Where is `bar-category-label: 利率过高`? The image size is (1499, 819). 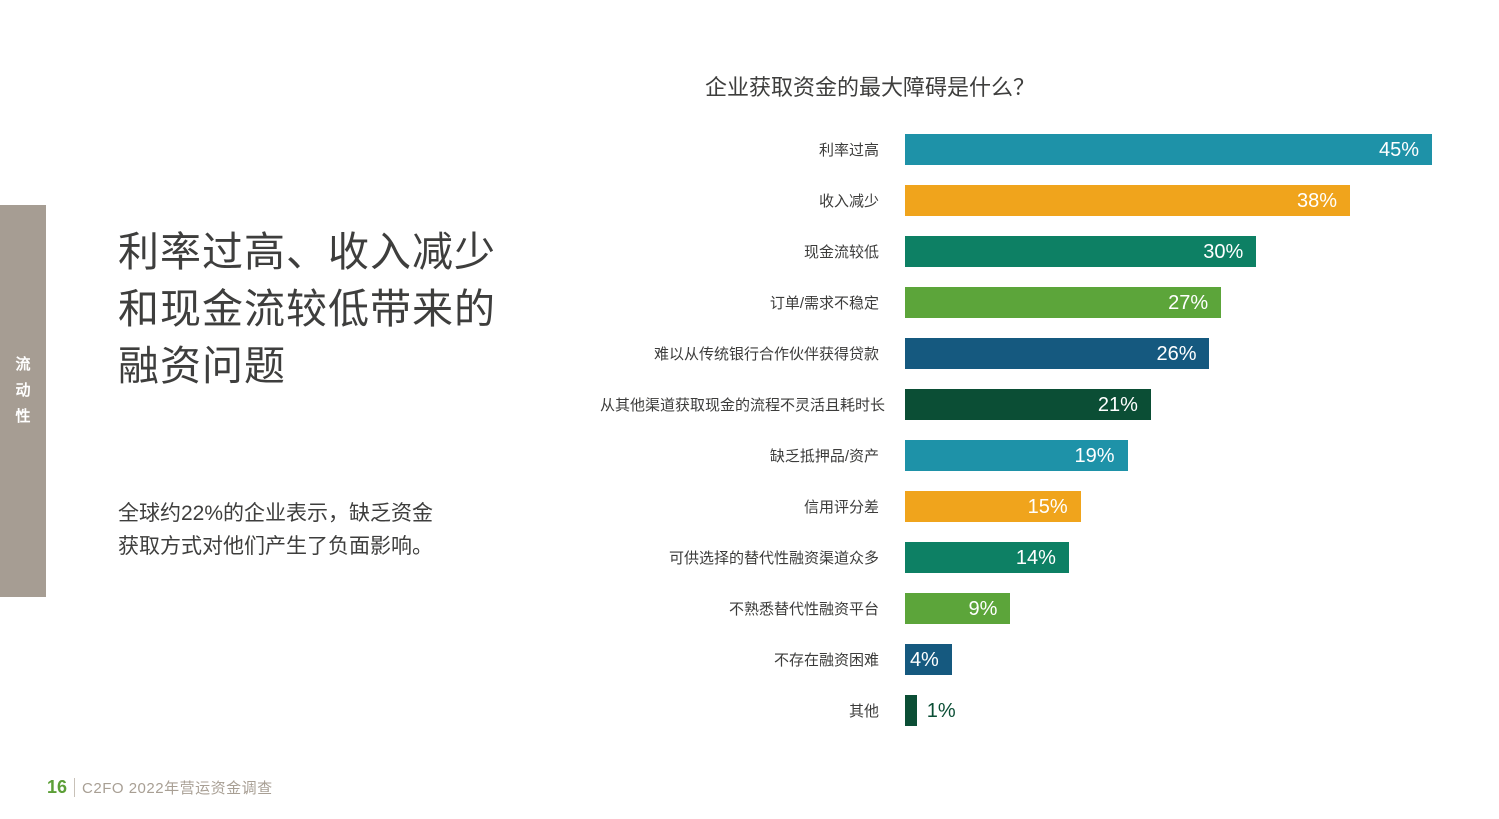
bar-category-label: 利率过高 is located at coordinates (848, 150).